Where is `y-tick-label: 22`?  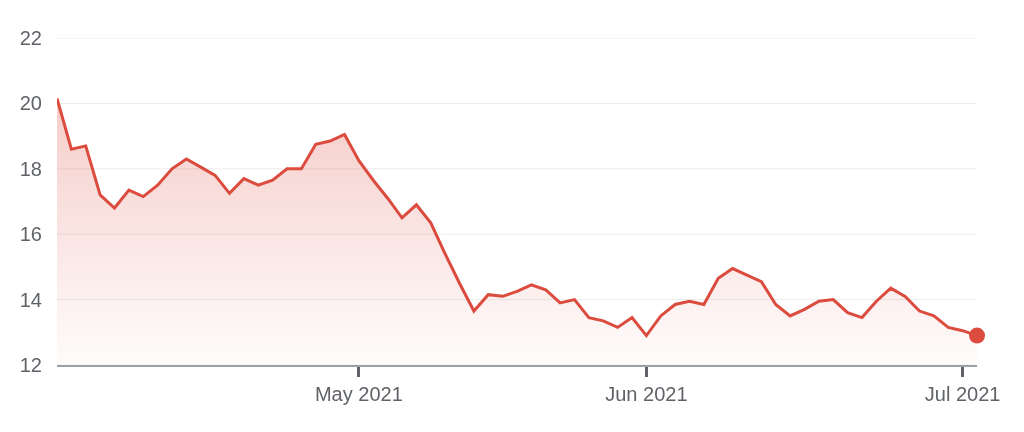
y-tick-label: 22 is located at coordinates (30, 38).